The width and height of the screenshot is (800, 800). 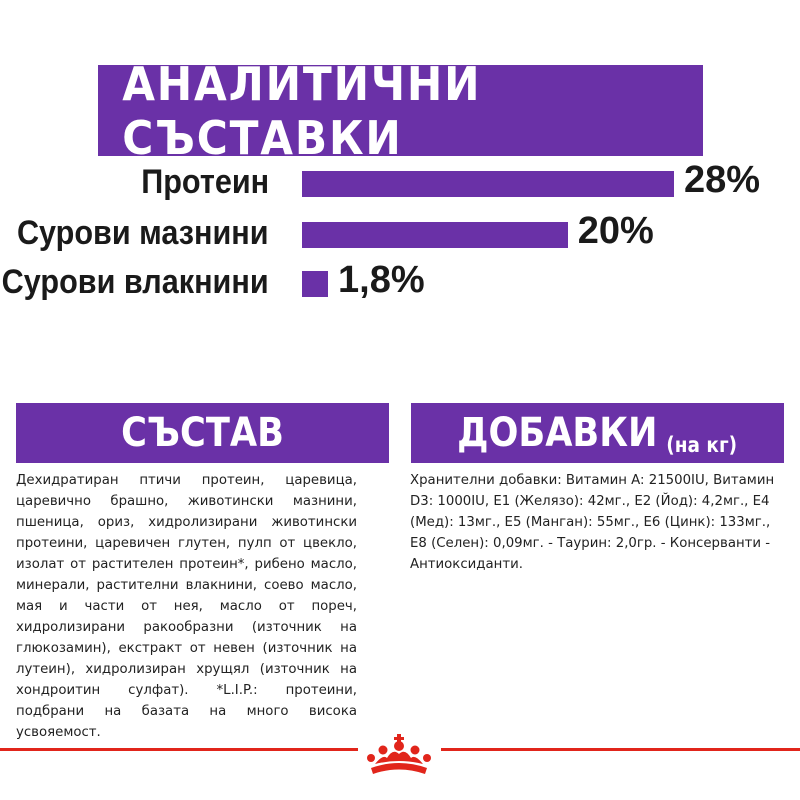 What do you see at coordinates (702, 445) in the screenshot?
I see `additives-subtitle: (на кг)` at bounding box center [702, 445].